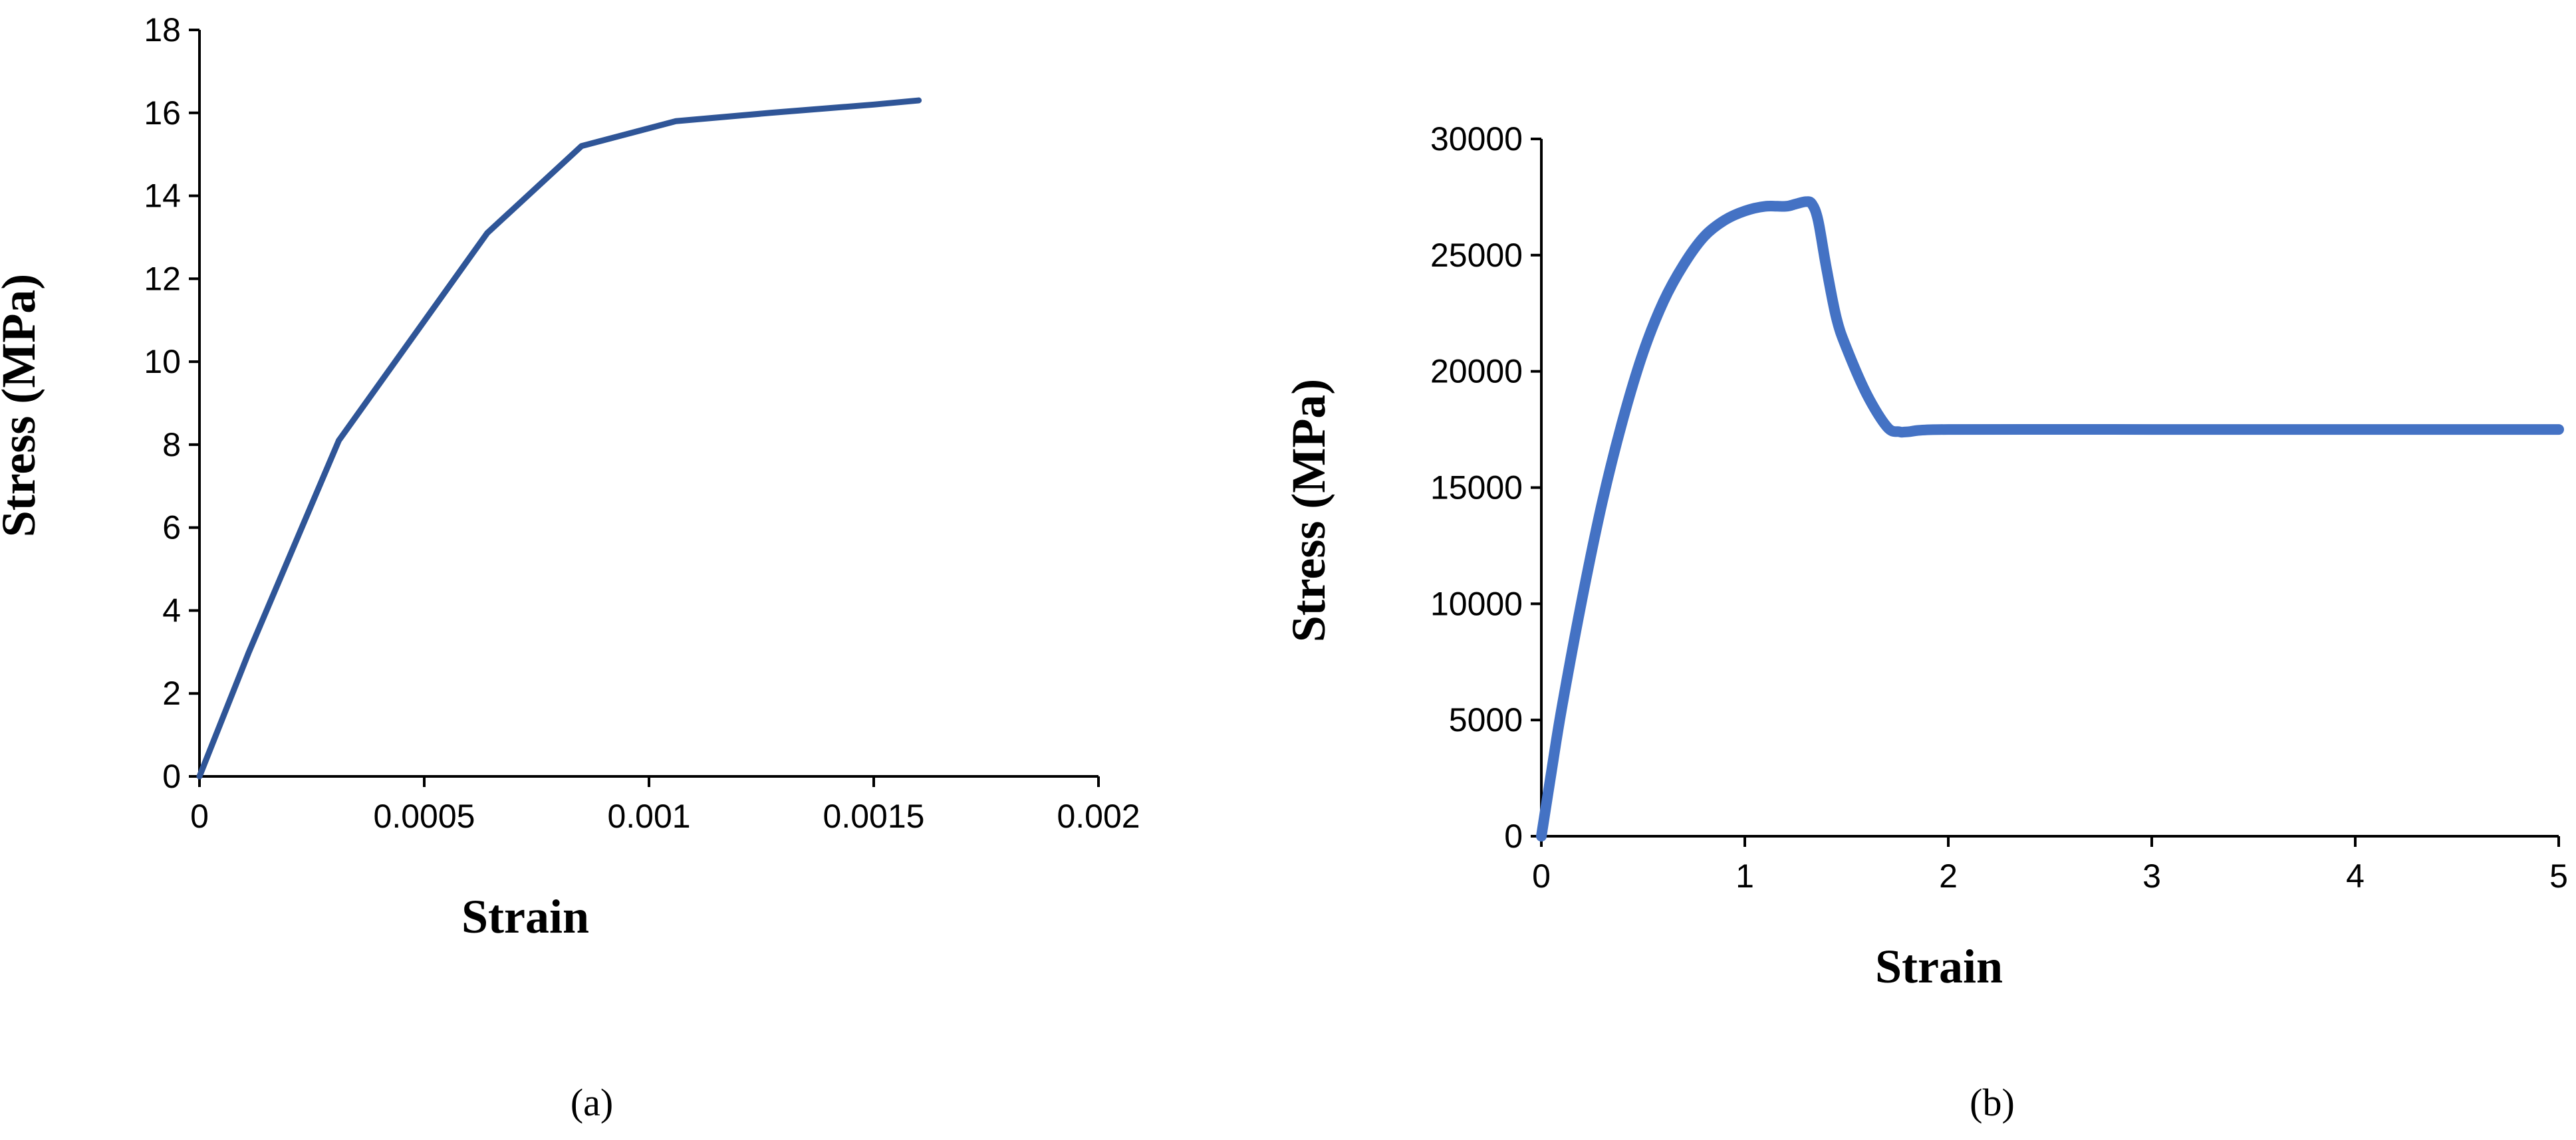 Image resolution: width=2576 pixels, height=1140 pixels. Describe the element at coordinates (22, 406) in the screenshot. I see `chart-a-y-axis-title: Stress (MPa)` at that location.